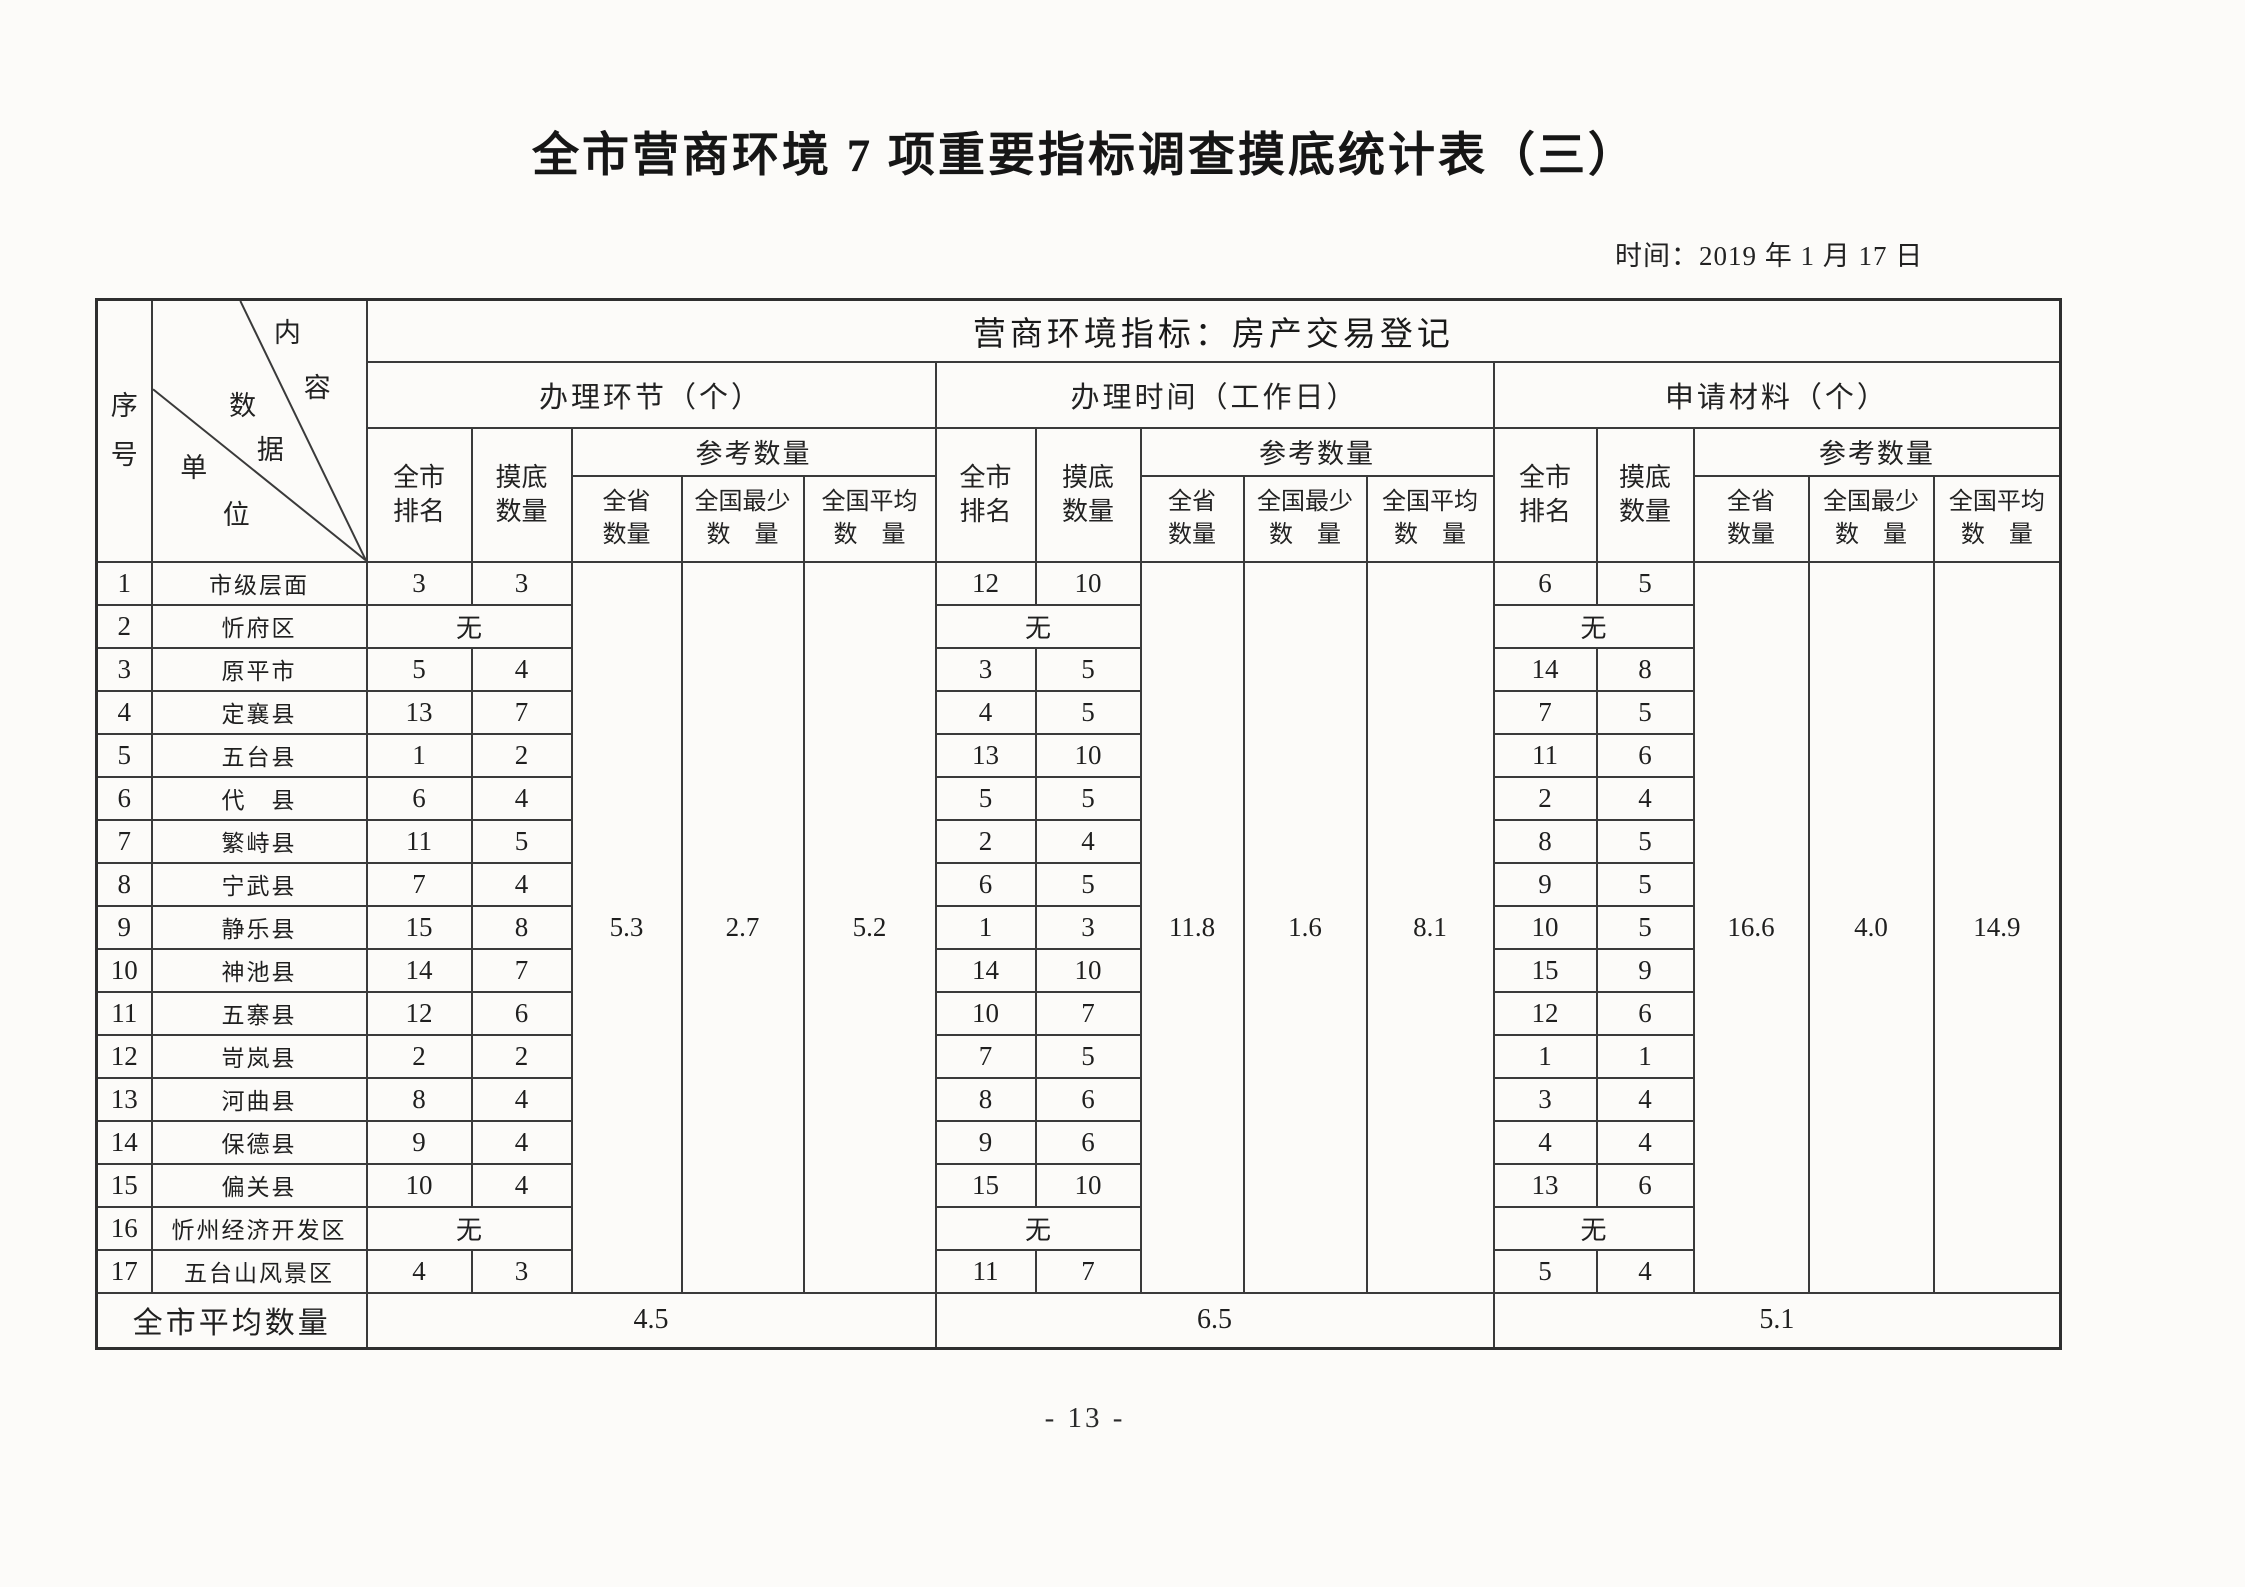 The height and width of the screenshot is (1587, 2245). What do you see at coordinates (1545, 1271) in the screenshot?
I see `city-rank-cell: 5` at bounding box center [1545, 1271].